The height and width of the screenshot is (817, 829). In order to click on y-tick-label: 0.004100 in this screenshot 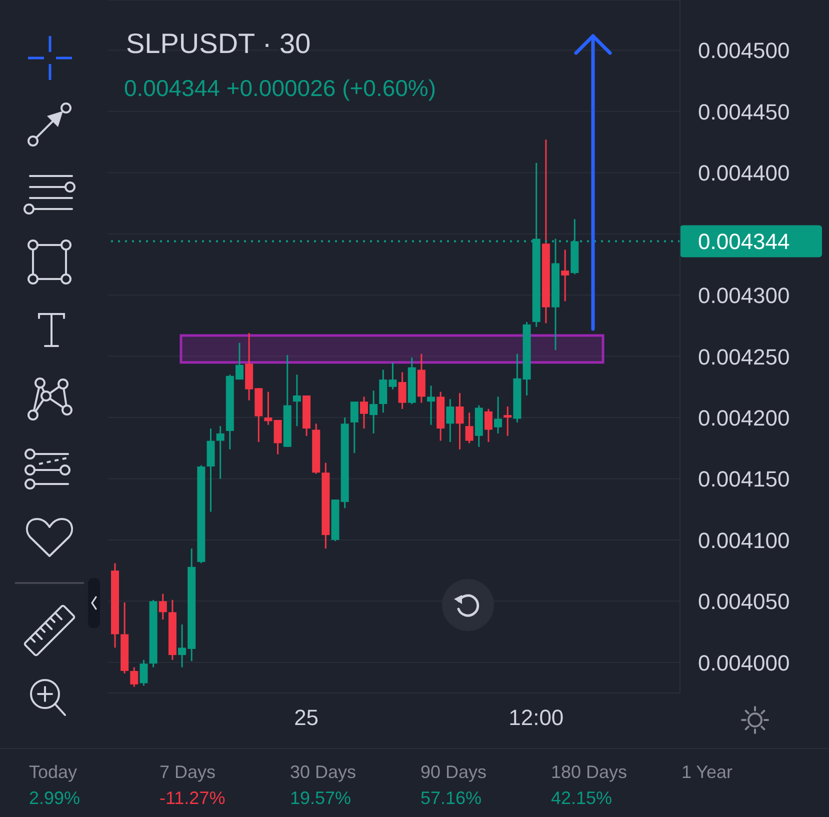, I will do `click(744, 540)`.